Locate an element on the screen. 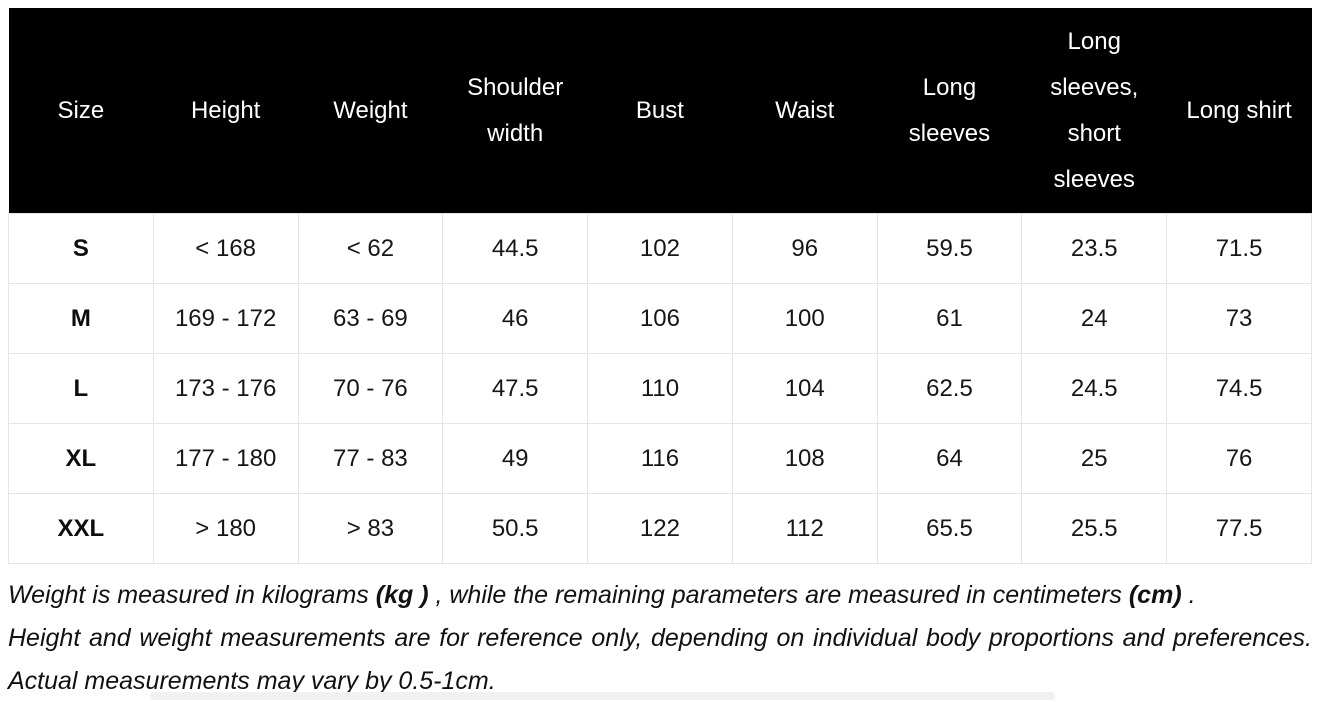 Image resolution: width=1320 pixels, height=702 pixels. table-row-xxl: XXL > 180 > 83 50.5 122 112 65.5 25.5 77.5 is located at coordinates (660, 528).